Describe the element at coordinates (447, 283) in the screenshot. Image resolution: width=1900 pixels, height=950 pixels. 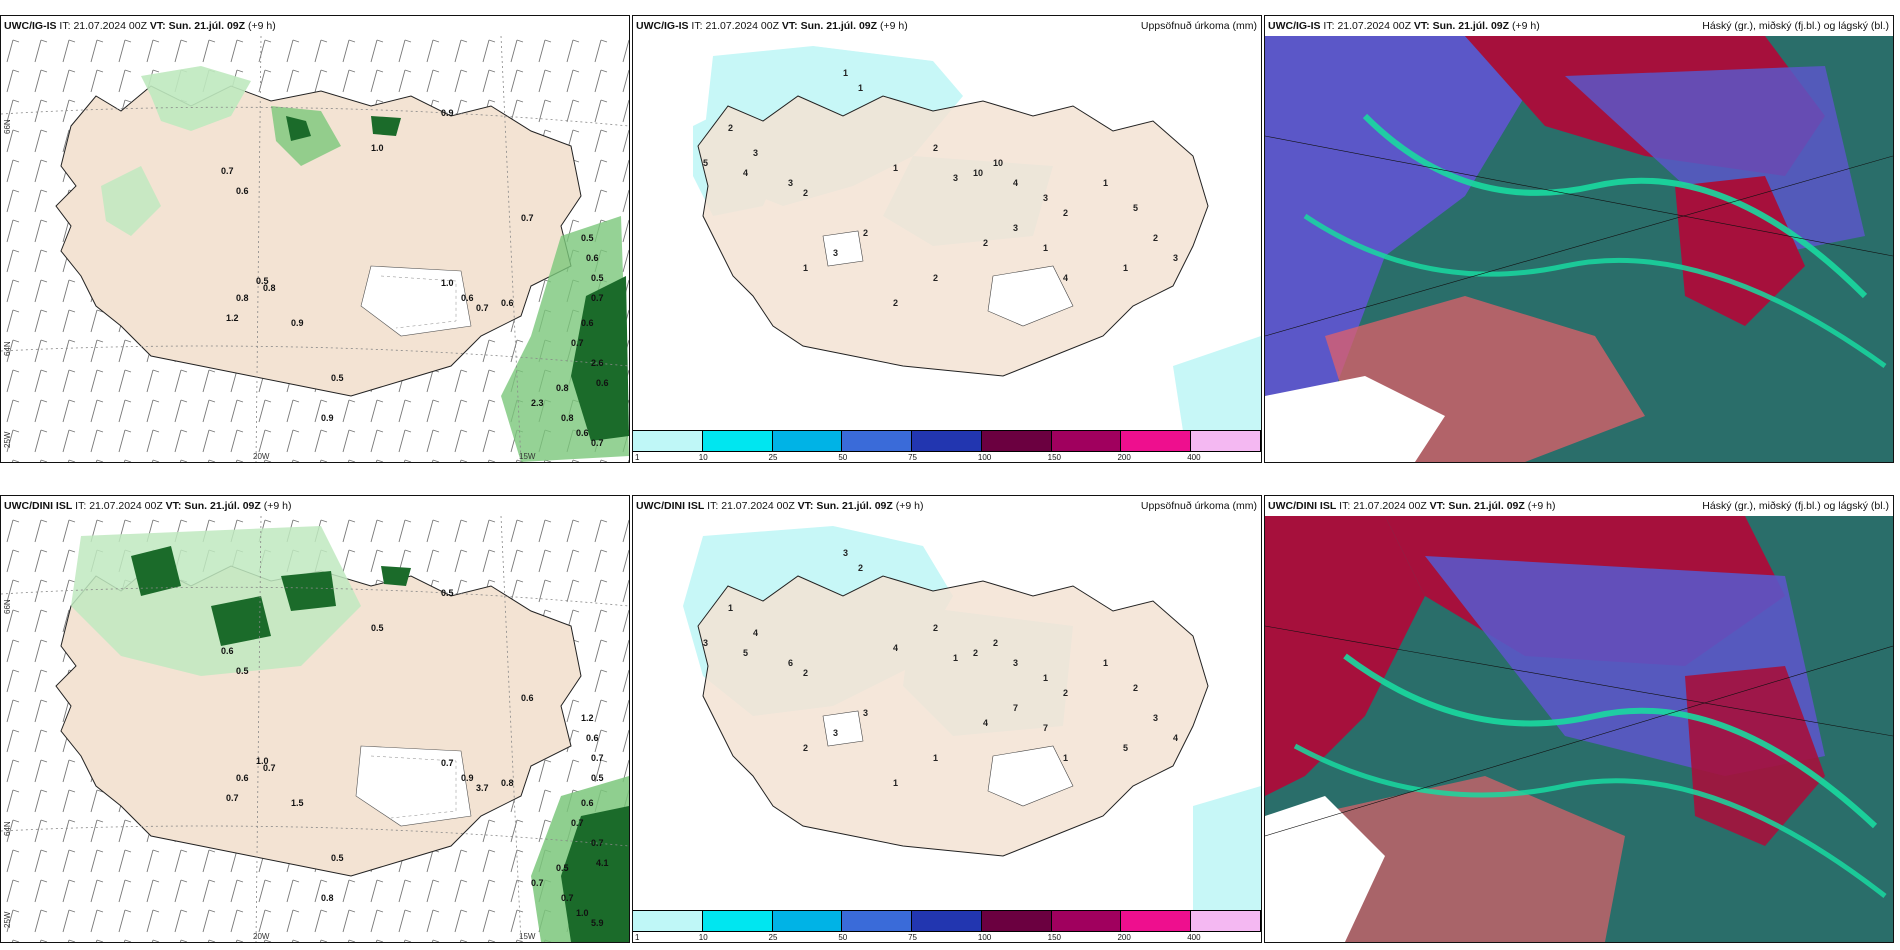
I see `map-value-label: 1.0` at that location.